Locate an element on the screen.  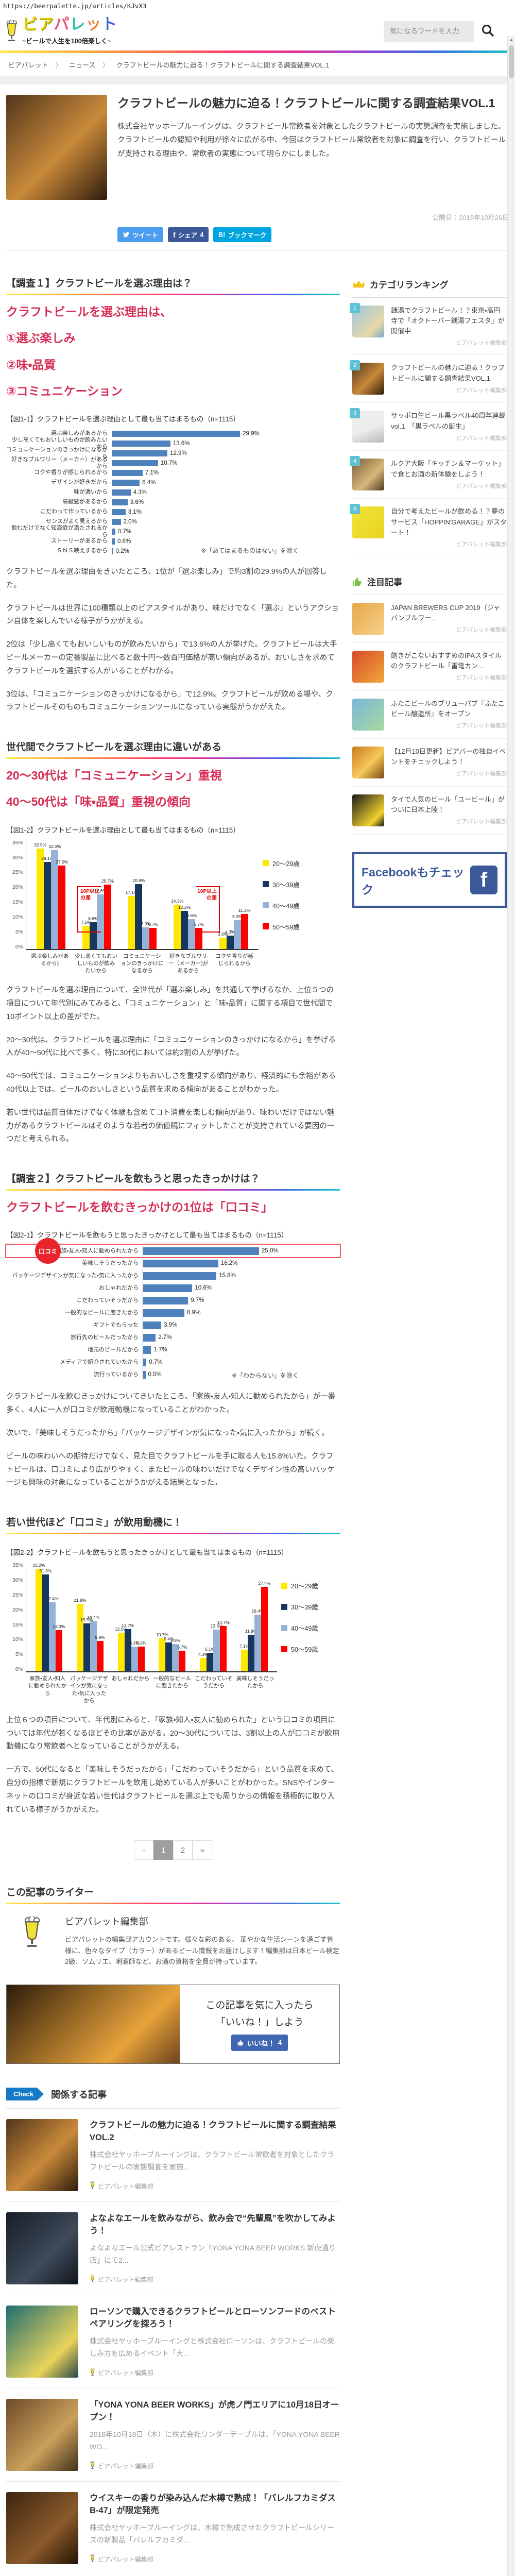
bar: 17.1% is located at coordinates (131, 919).